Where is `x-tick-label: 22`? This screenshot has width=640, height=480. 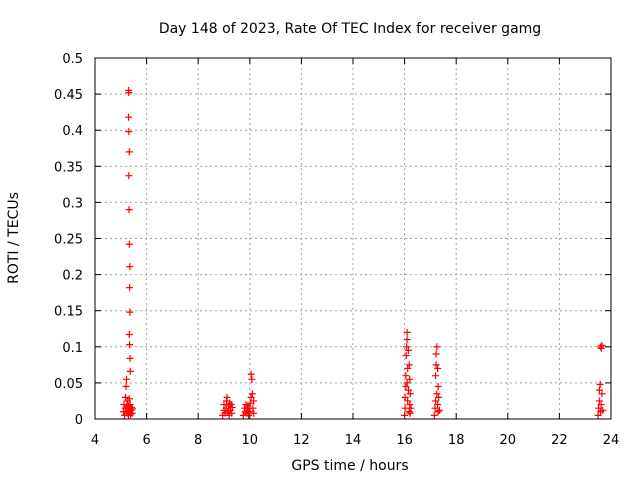 x-tick-label: 22 is located at coordinates (559, 440).